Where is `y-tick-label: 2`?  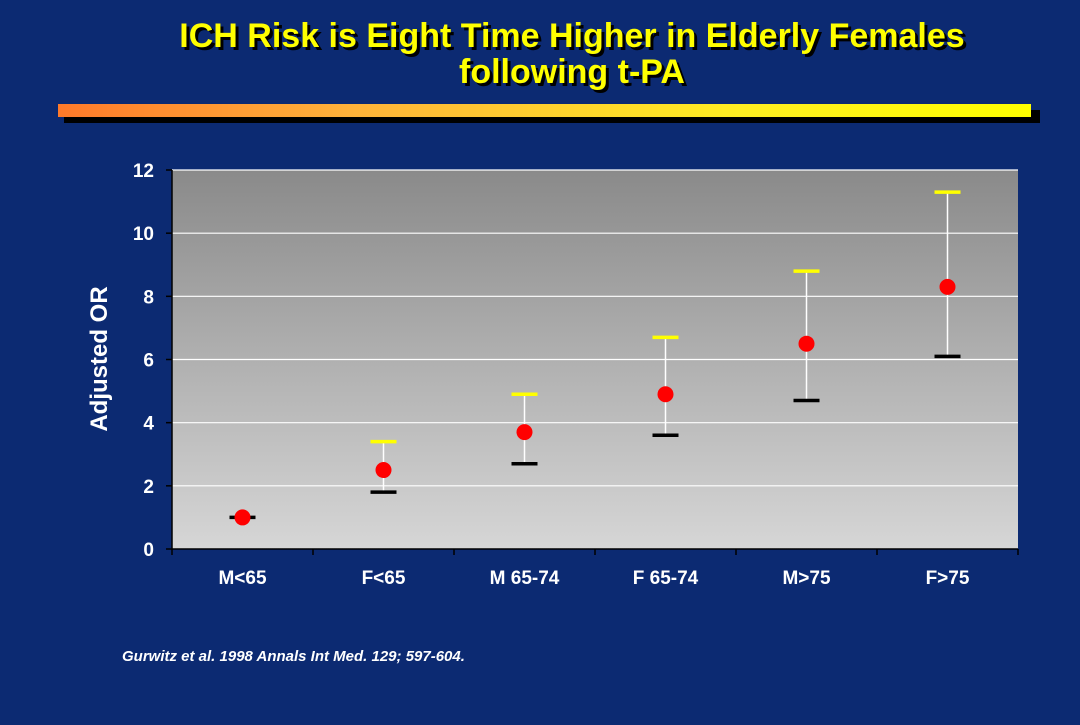 y-tick-label: 2 is located at coordinates (148, 487).